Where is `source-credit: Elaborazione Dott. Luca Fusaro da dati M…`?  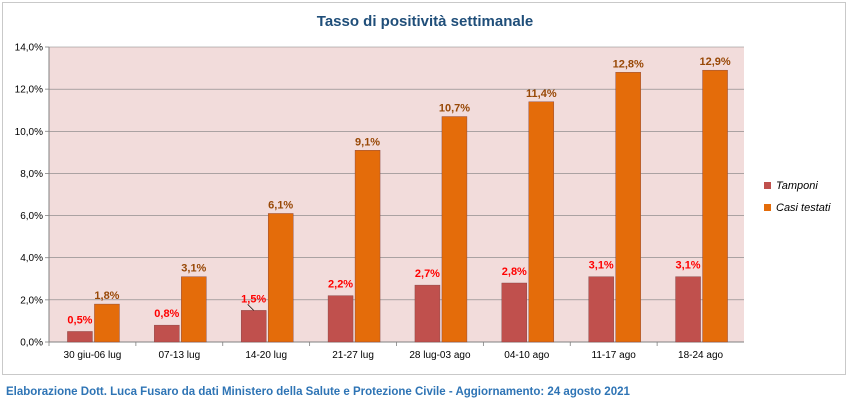 source-credit: Elaborazione Dott. Luca Fusaro da dati M… is located at coordinates (318, 392).